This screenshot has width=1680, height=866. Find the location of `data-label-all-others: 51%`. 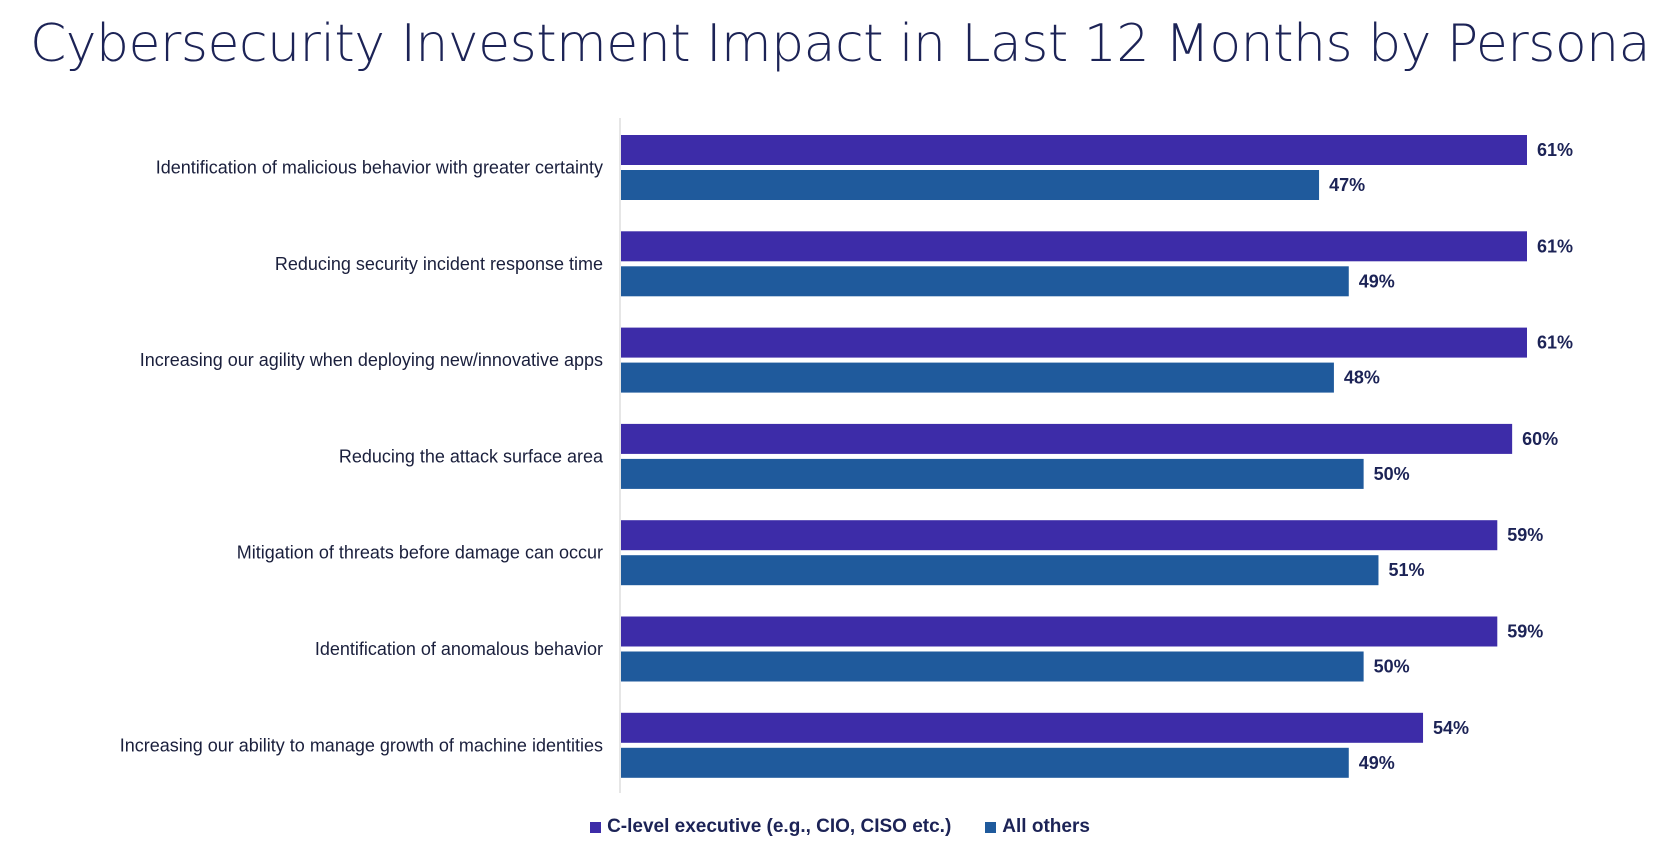

data-label-all-others: 51% is located at coordinates (1406, 570).